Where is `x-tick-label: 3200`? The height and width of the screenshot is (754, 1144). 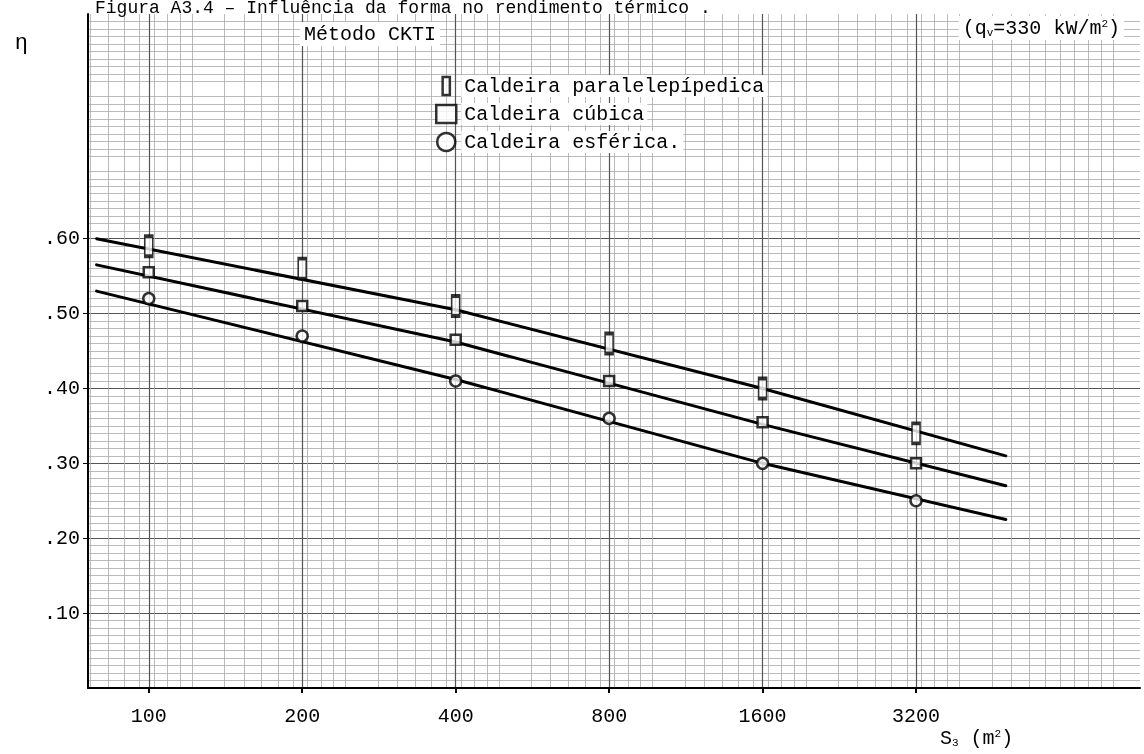 x-tick-label: 3200 is located at coordinates (916, 716).